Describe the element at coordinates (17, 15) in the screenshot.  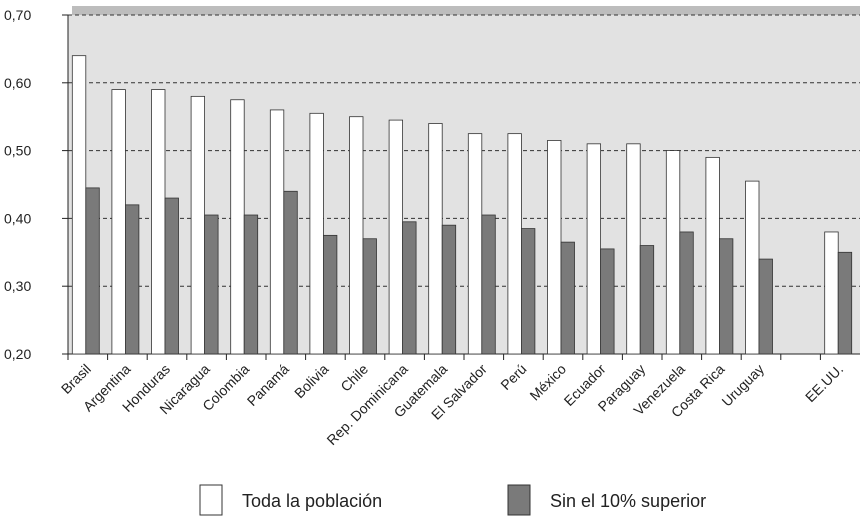
I see `y-tick-label: 0,70` at that location.